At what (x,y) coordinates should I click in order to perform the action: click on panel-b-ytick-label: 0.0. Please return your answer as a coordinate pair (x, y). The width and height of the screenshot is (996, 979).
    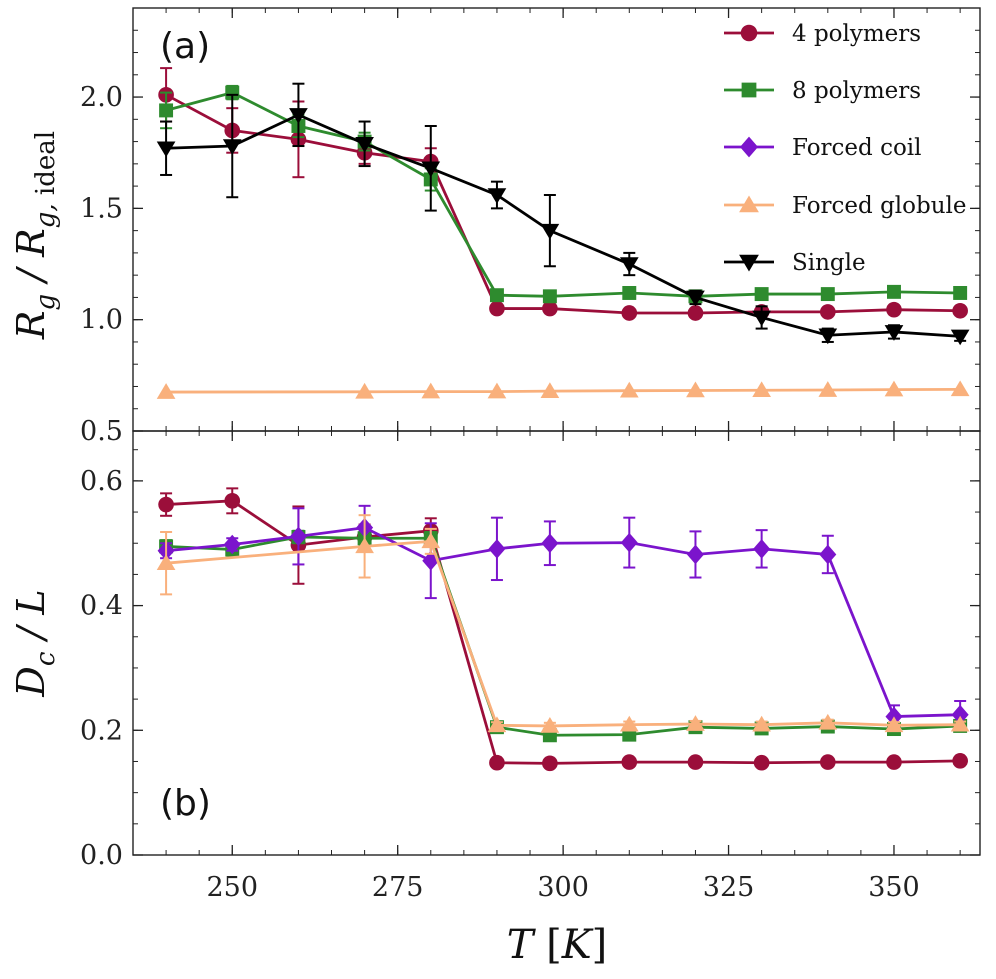
    Looking at the image, I should click on (101, 855).